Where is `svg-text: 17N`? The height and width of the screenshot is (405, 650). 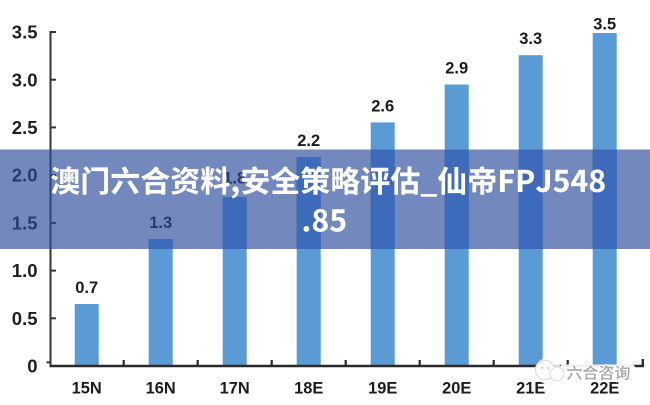
svg-text: 17N is located at coordinates (235, 389).